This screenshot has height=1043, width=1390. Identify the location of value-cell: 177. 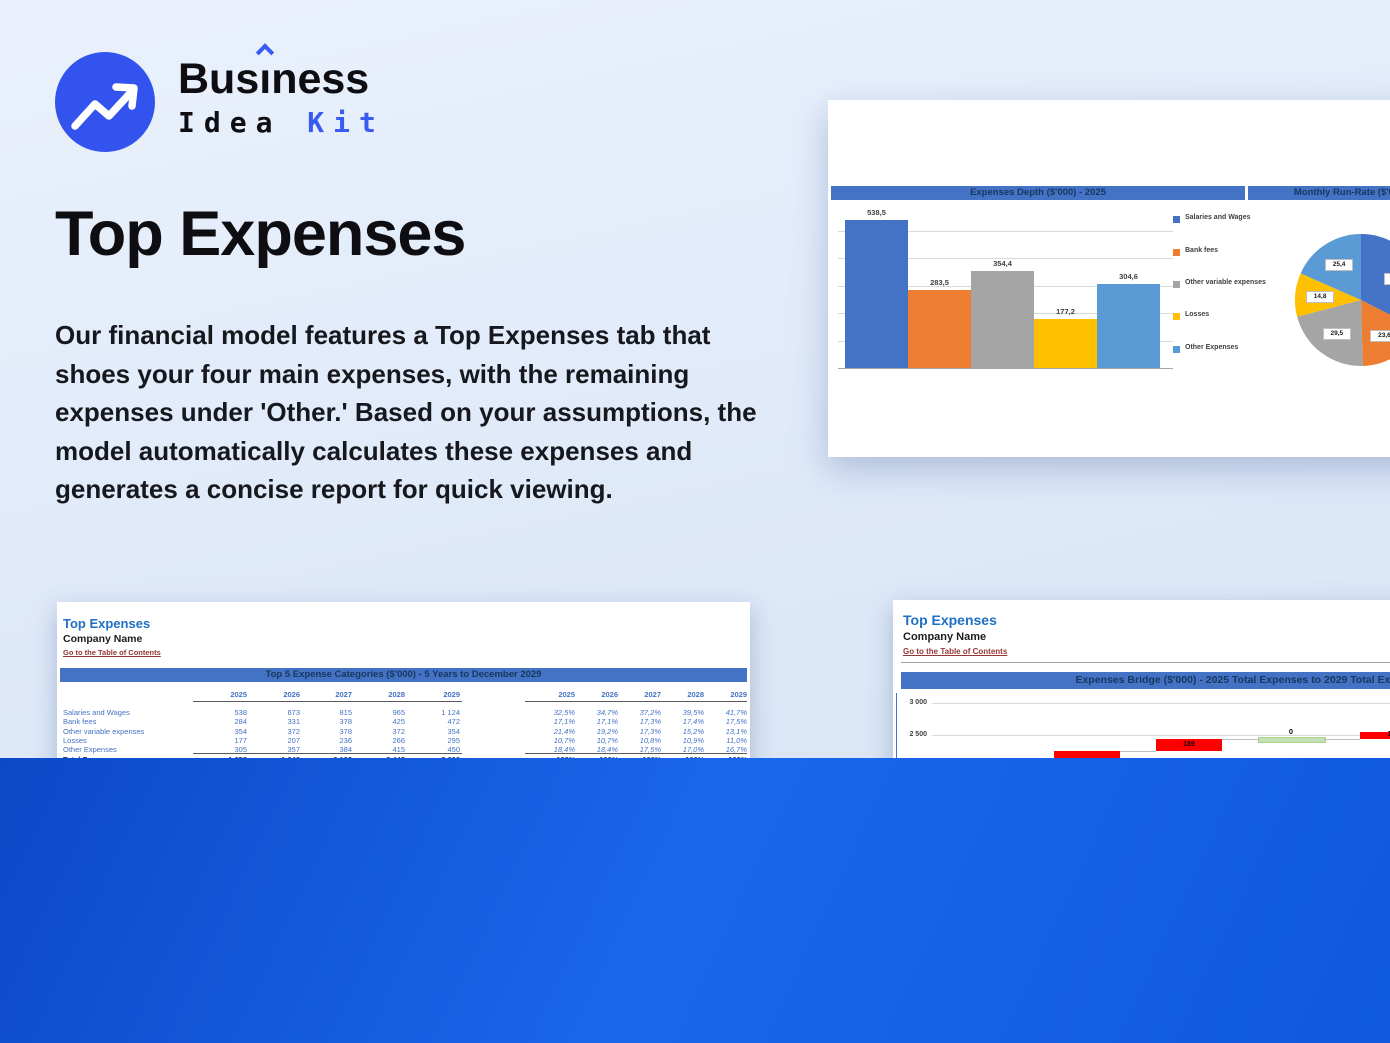
(240, 740).